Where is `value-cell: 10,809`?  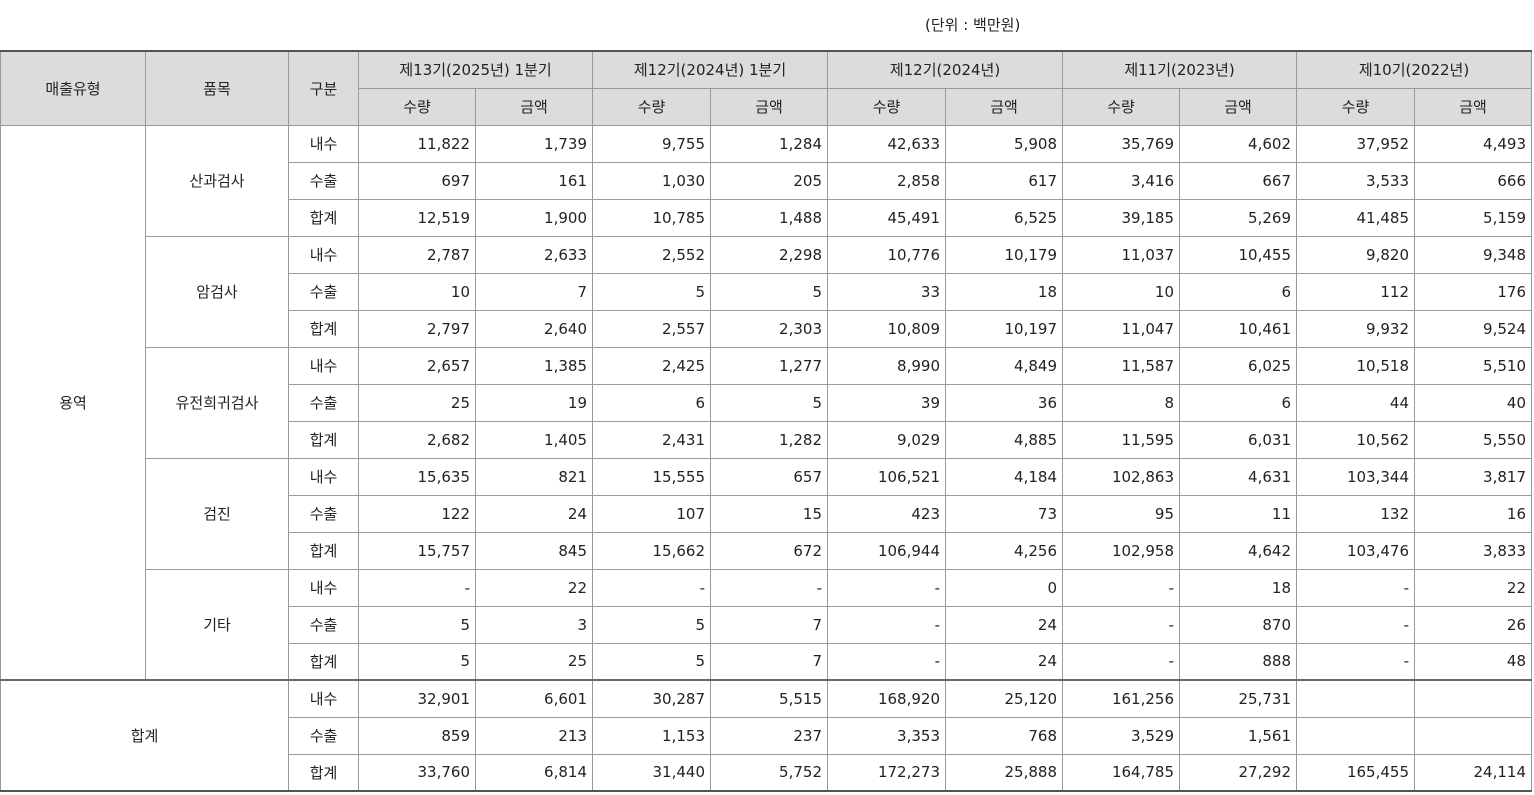
value-cell: 10,809 is located at coordinates (886, 328).